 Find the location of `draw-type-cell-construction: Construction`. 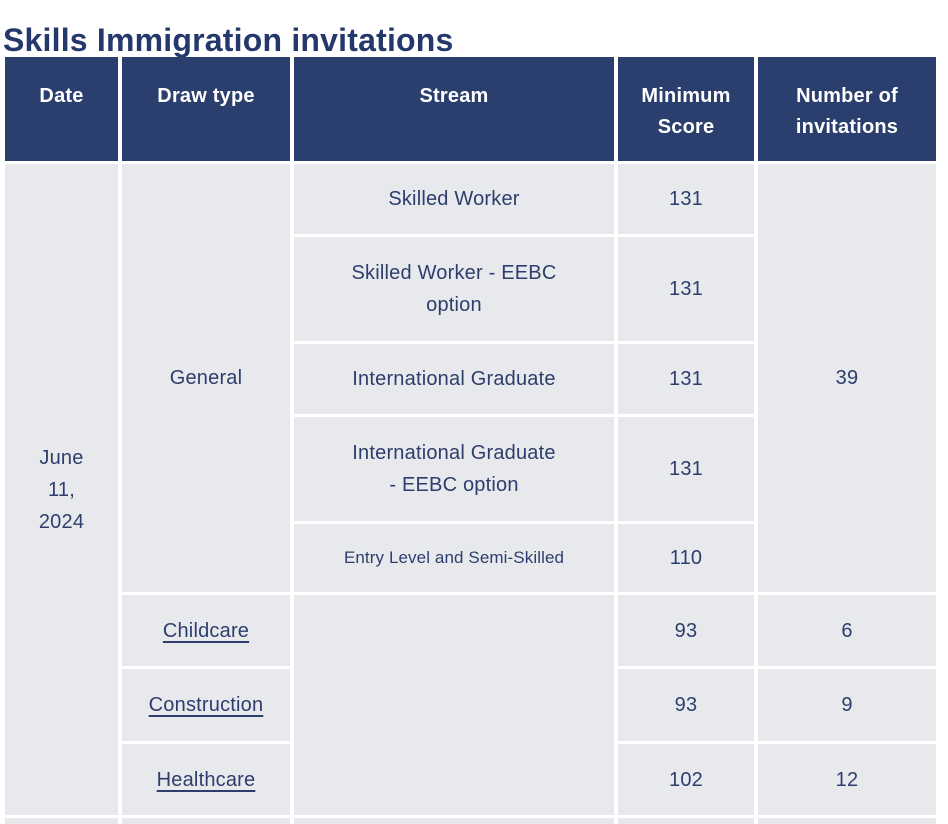

draw-type-cell-construction: Construction is located at coordinates (206, 705).